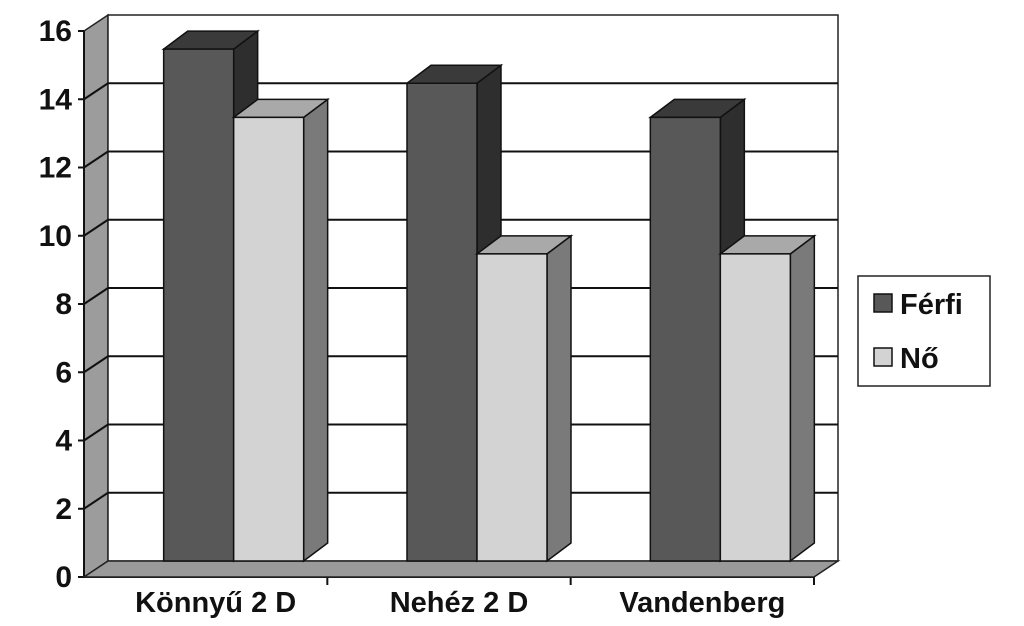  Describe the element at coordinates (931, 305) in the screenshot. I see `legend-label: Férfi` at that location.